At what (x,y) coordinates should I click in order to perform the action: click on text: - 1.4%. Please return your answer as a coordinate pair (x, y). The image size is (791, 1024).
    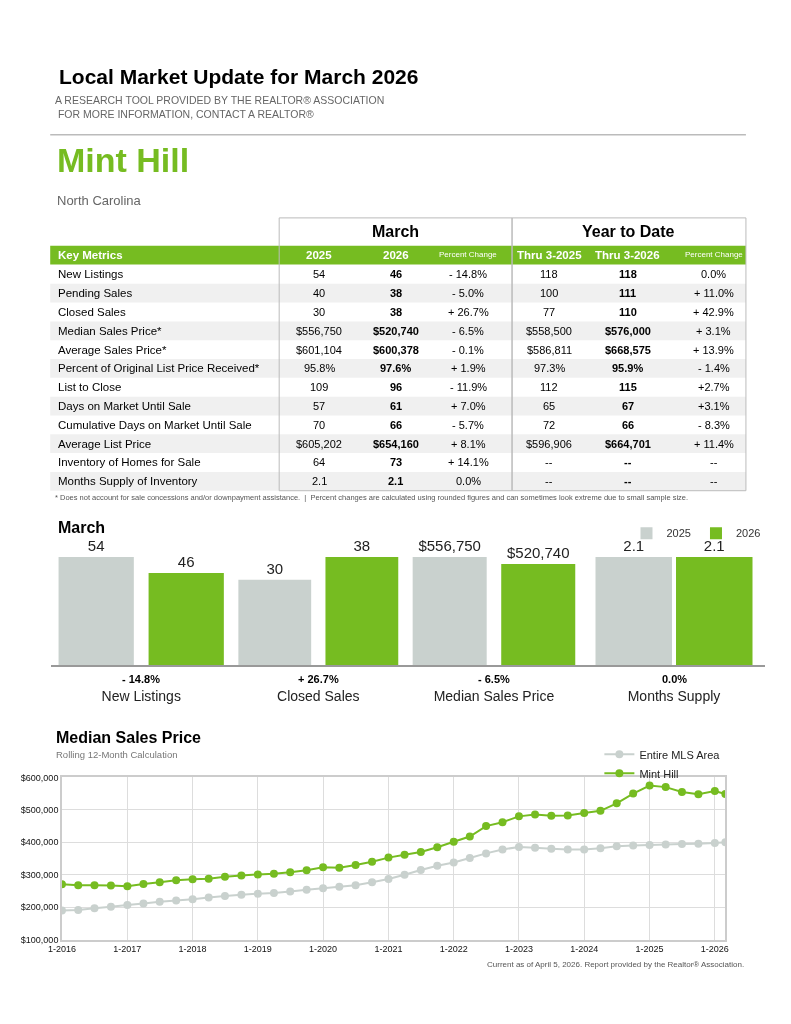
    Looking at the image, I should click on (714, 368).